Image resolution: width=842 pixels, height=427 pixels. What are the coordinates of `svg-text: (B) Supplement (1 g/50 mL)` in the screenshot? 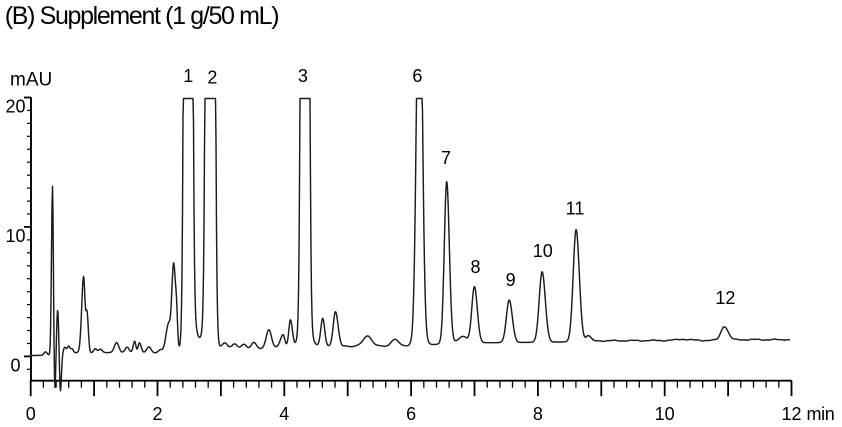 It's located at (141, 16).